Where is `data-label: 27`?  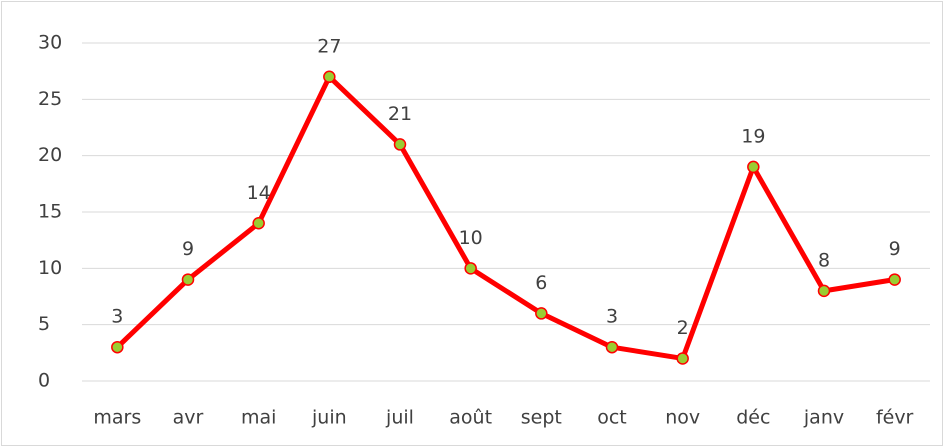 data-label: 27 is located at coordinates (329, 46).